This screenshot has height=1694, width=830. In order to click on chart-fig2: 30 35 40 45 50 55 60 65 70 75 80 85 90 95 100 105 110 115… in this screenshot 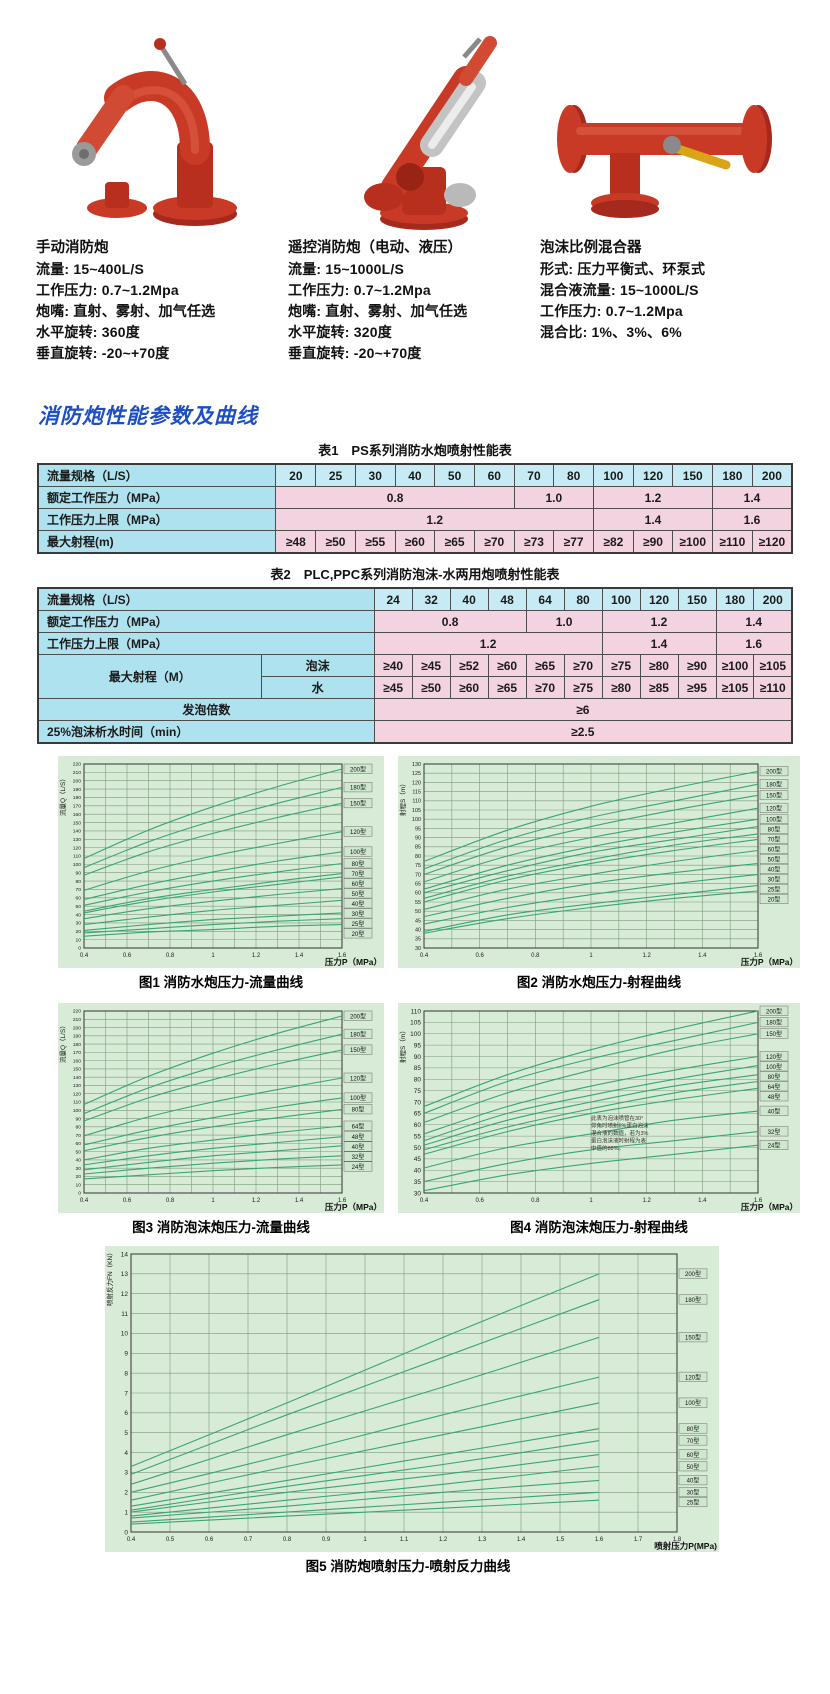, I will do `click(599, 873)`.